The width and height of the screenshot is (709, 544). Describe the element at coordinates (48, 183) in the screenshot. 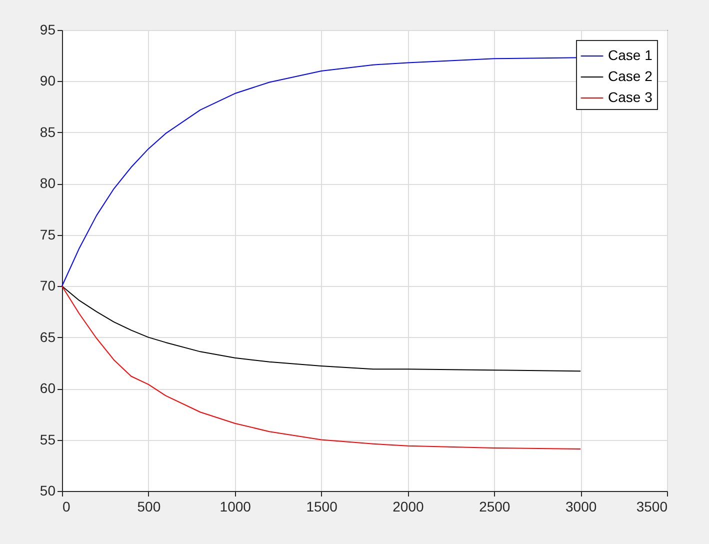

I see `y-tick-label: 80` at that location.